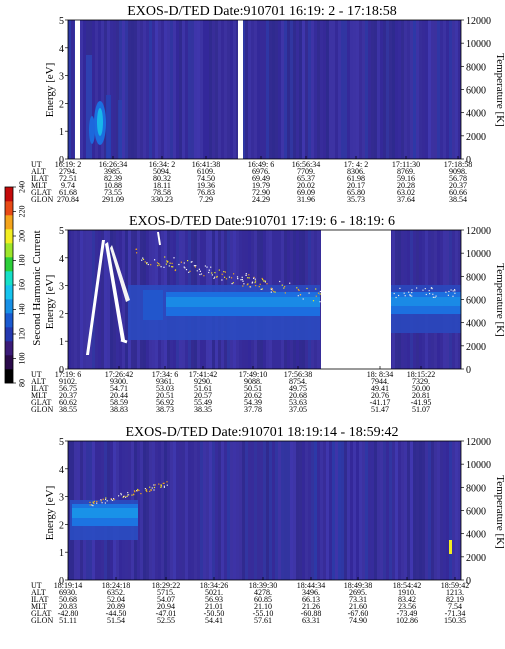 This screenshot has height=649, width=505. What do you see at coordinates (476, 114) in the screenshot?
I see `y-right-tick-label: 4000` at bounding box center [476, 114].